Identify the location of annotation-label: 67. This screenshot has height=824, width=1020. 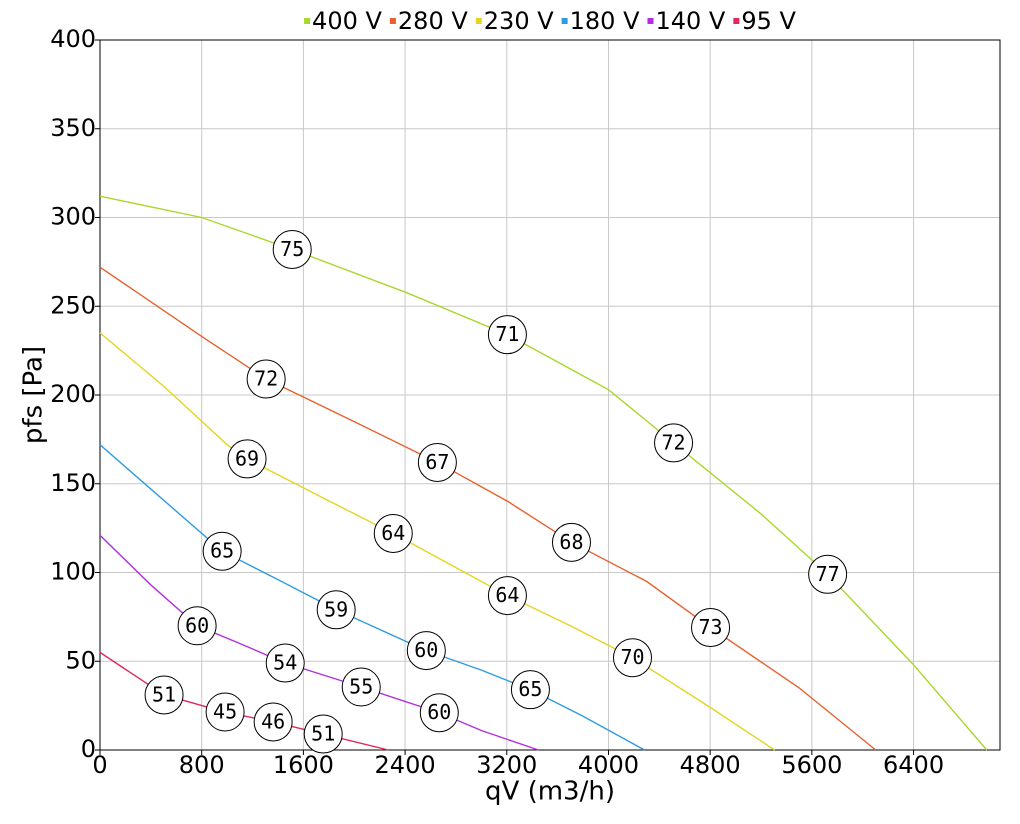
(437, 462).